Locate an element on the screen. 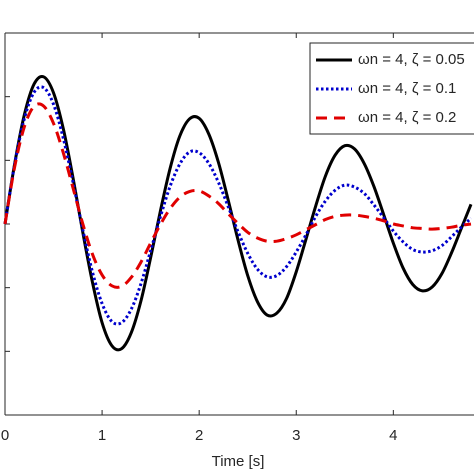 The width and height of the screenshot is (474, 474). x-tick-label: 4 is located at coordinates (393, 435).